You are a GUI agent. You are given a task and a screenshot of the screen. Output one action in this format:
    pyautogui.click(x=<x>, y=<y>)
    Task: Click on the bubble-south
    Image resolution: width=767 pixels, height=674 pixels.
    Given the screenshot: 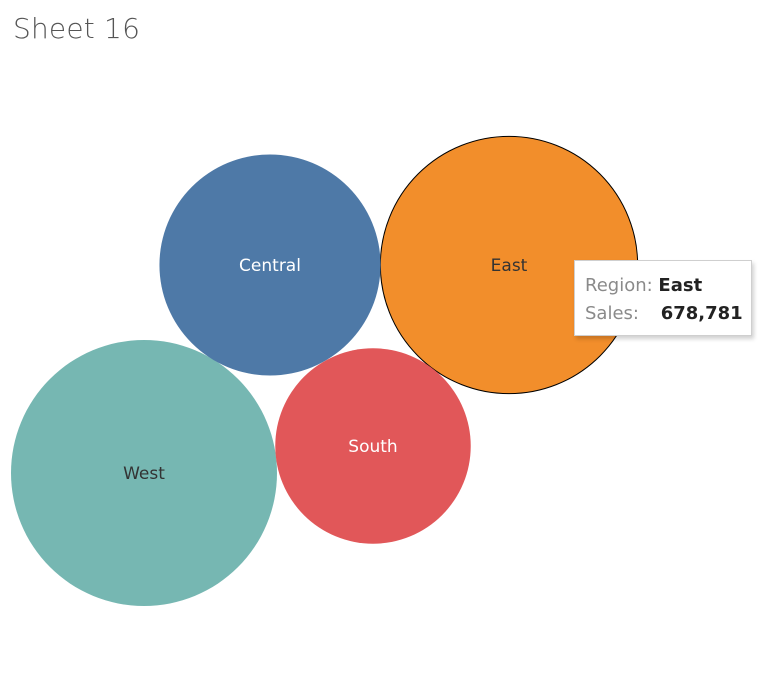 What is the action you would take?
    pyautogui.click(x=373, y=446)
    